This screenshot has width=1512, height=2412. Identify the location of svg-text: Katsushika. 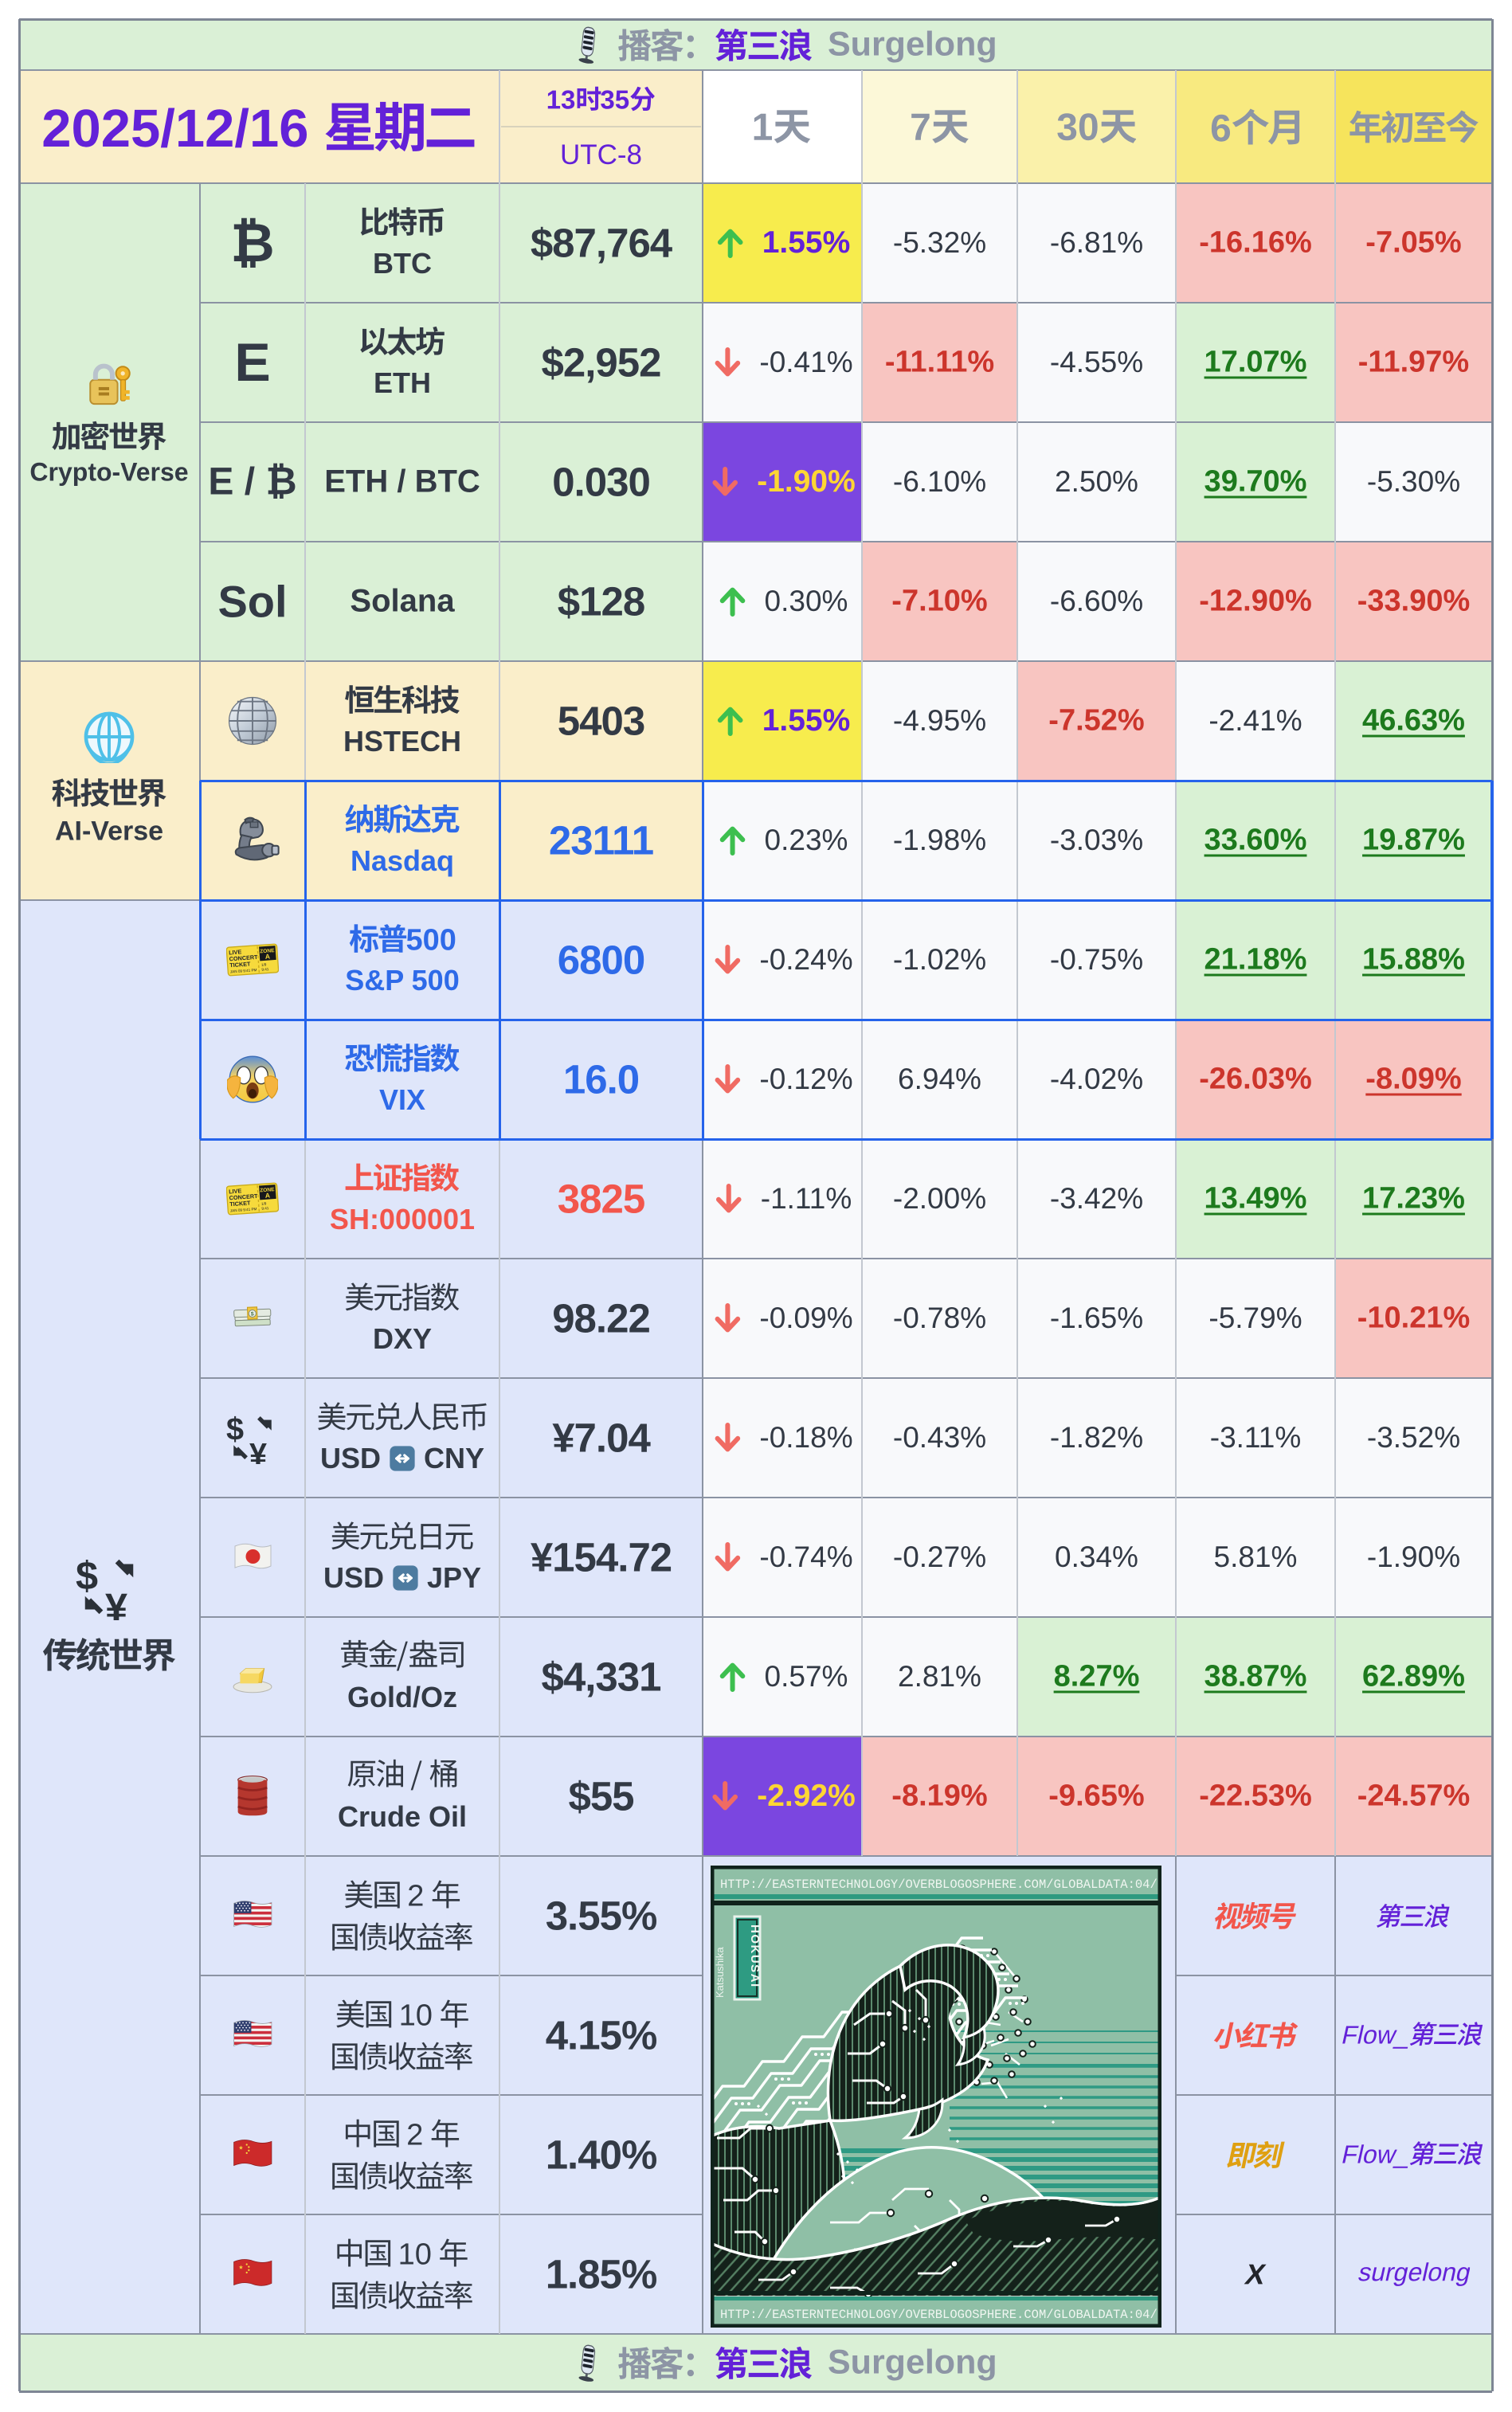
(720, 1972).